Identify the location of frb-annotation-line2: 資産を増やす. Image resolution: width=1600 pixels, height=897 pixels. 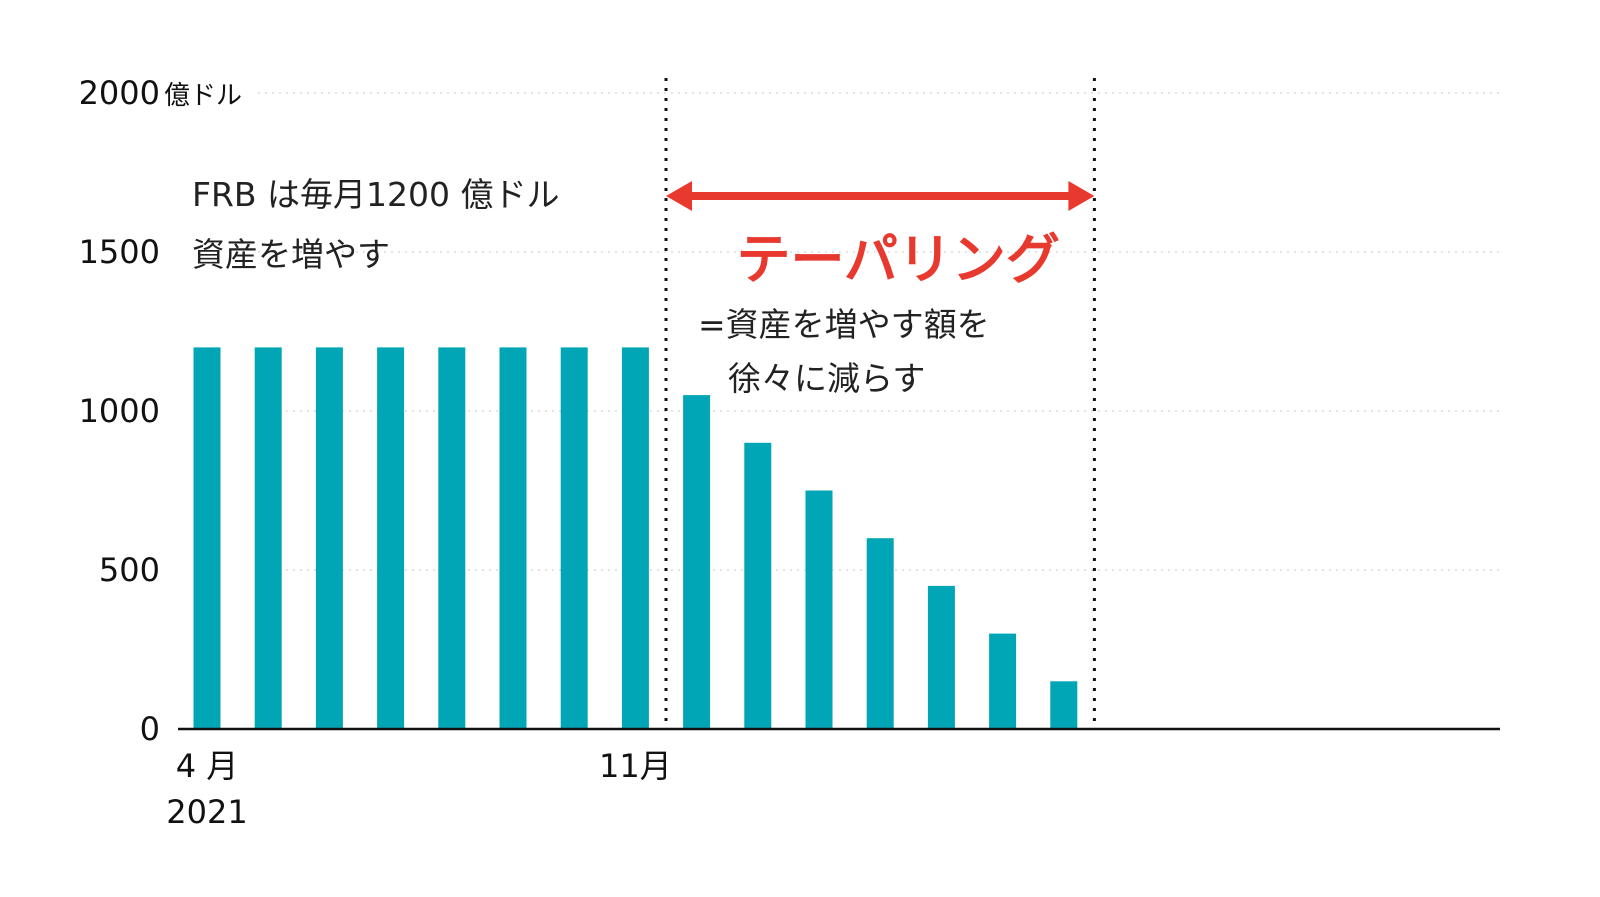
(291, 254).